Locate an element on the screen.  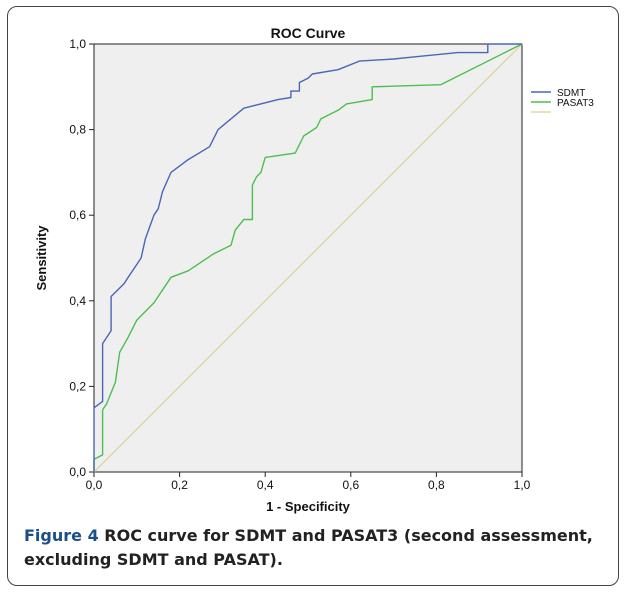
y-tick-label: 0,6 is located at coordinates (77, 215).